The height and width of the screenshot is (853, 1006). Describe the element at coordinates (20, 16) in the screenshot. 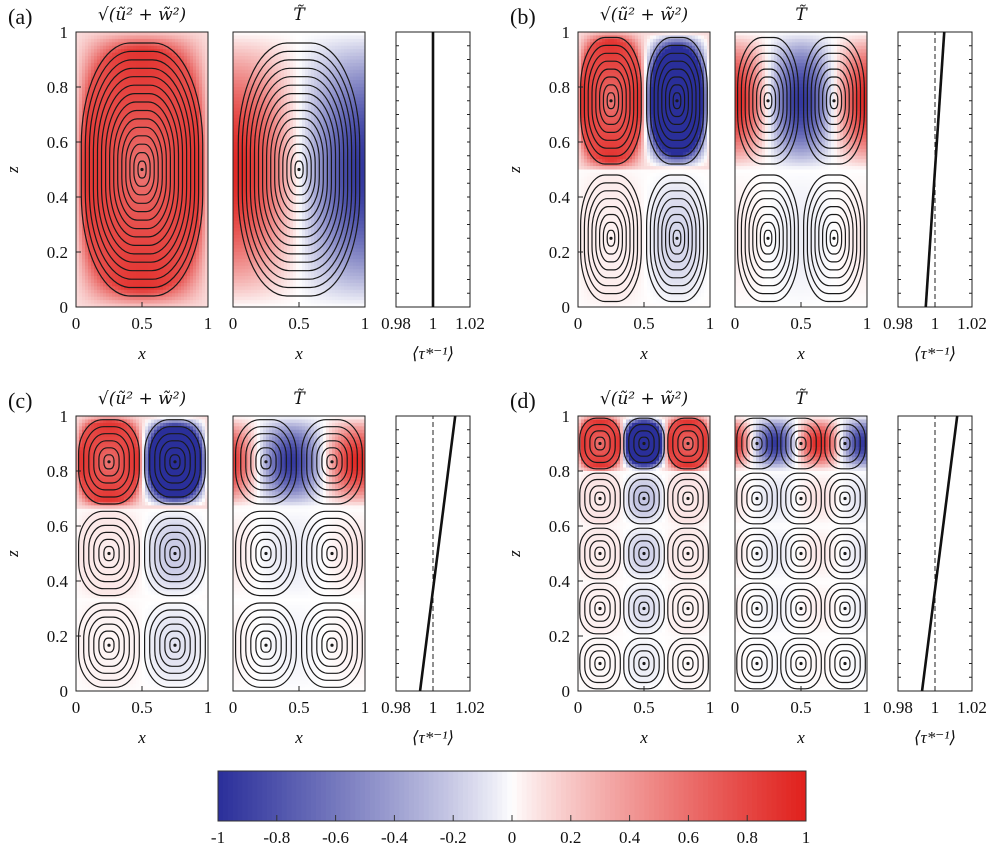

I see `panel-label: (a)` at that location.